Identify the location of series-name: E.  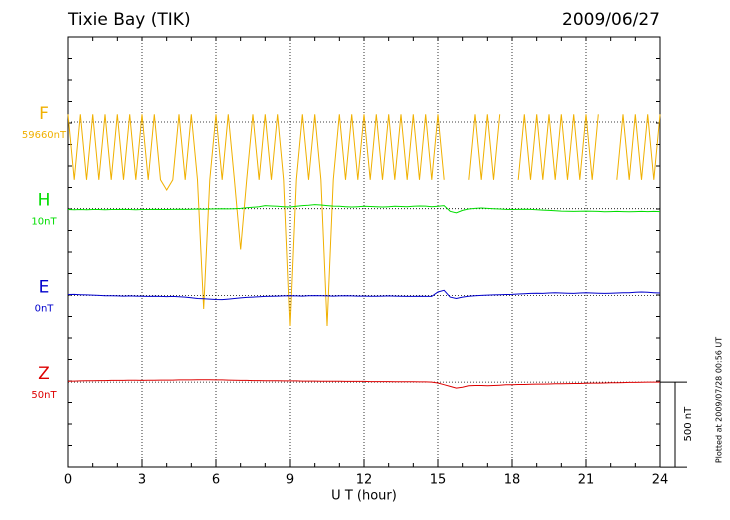
(44, 287).